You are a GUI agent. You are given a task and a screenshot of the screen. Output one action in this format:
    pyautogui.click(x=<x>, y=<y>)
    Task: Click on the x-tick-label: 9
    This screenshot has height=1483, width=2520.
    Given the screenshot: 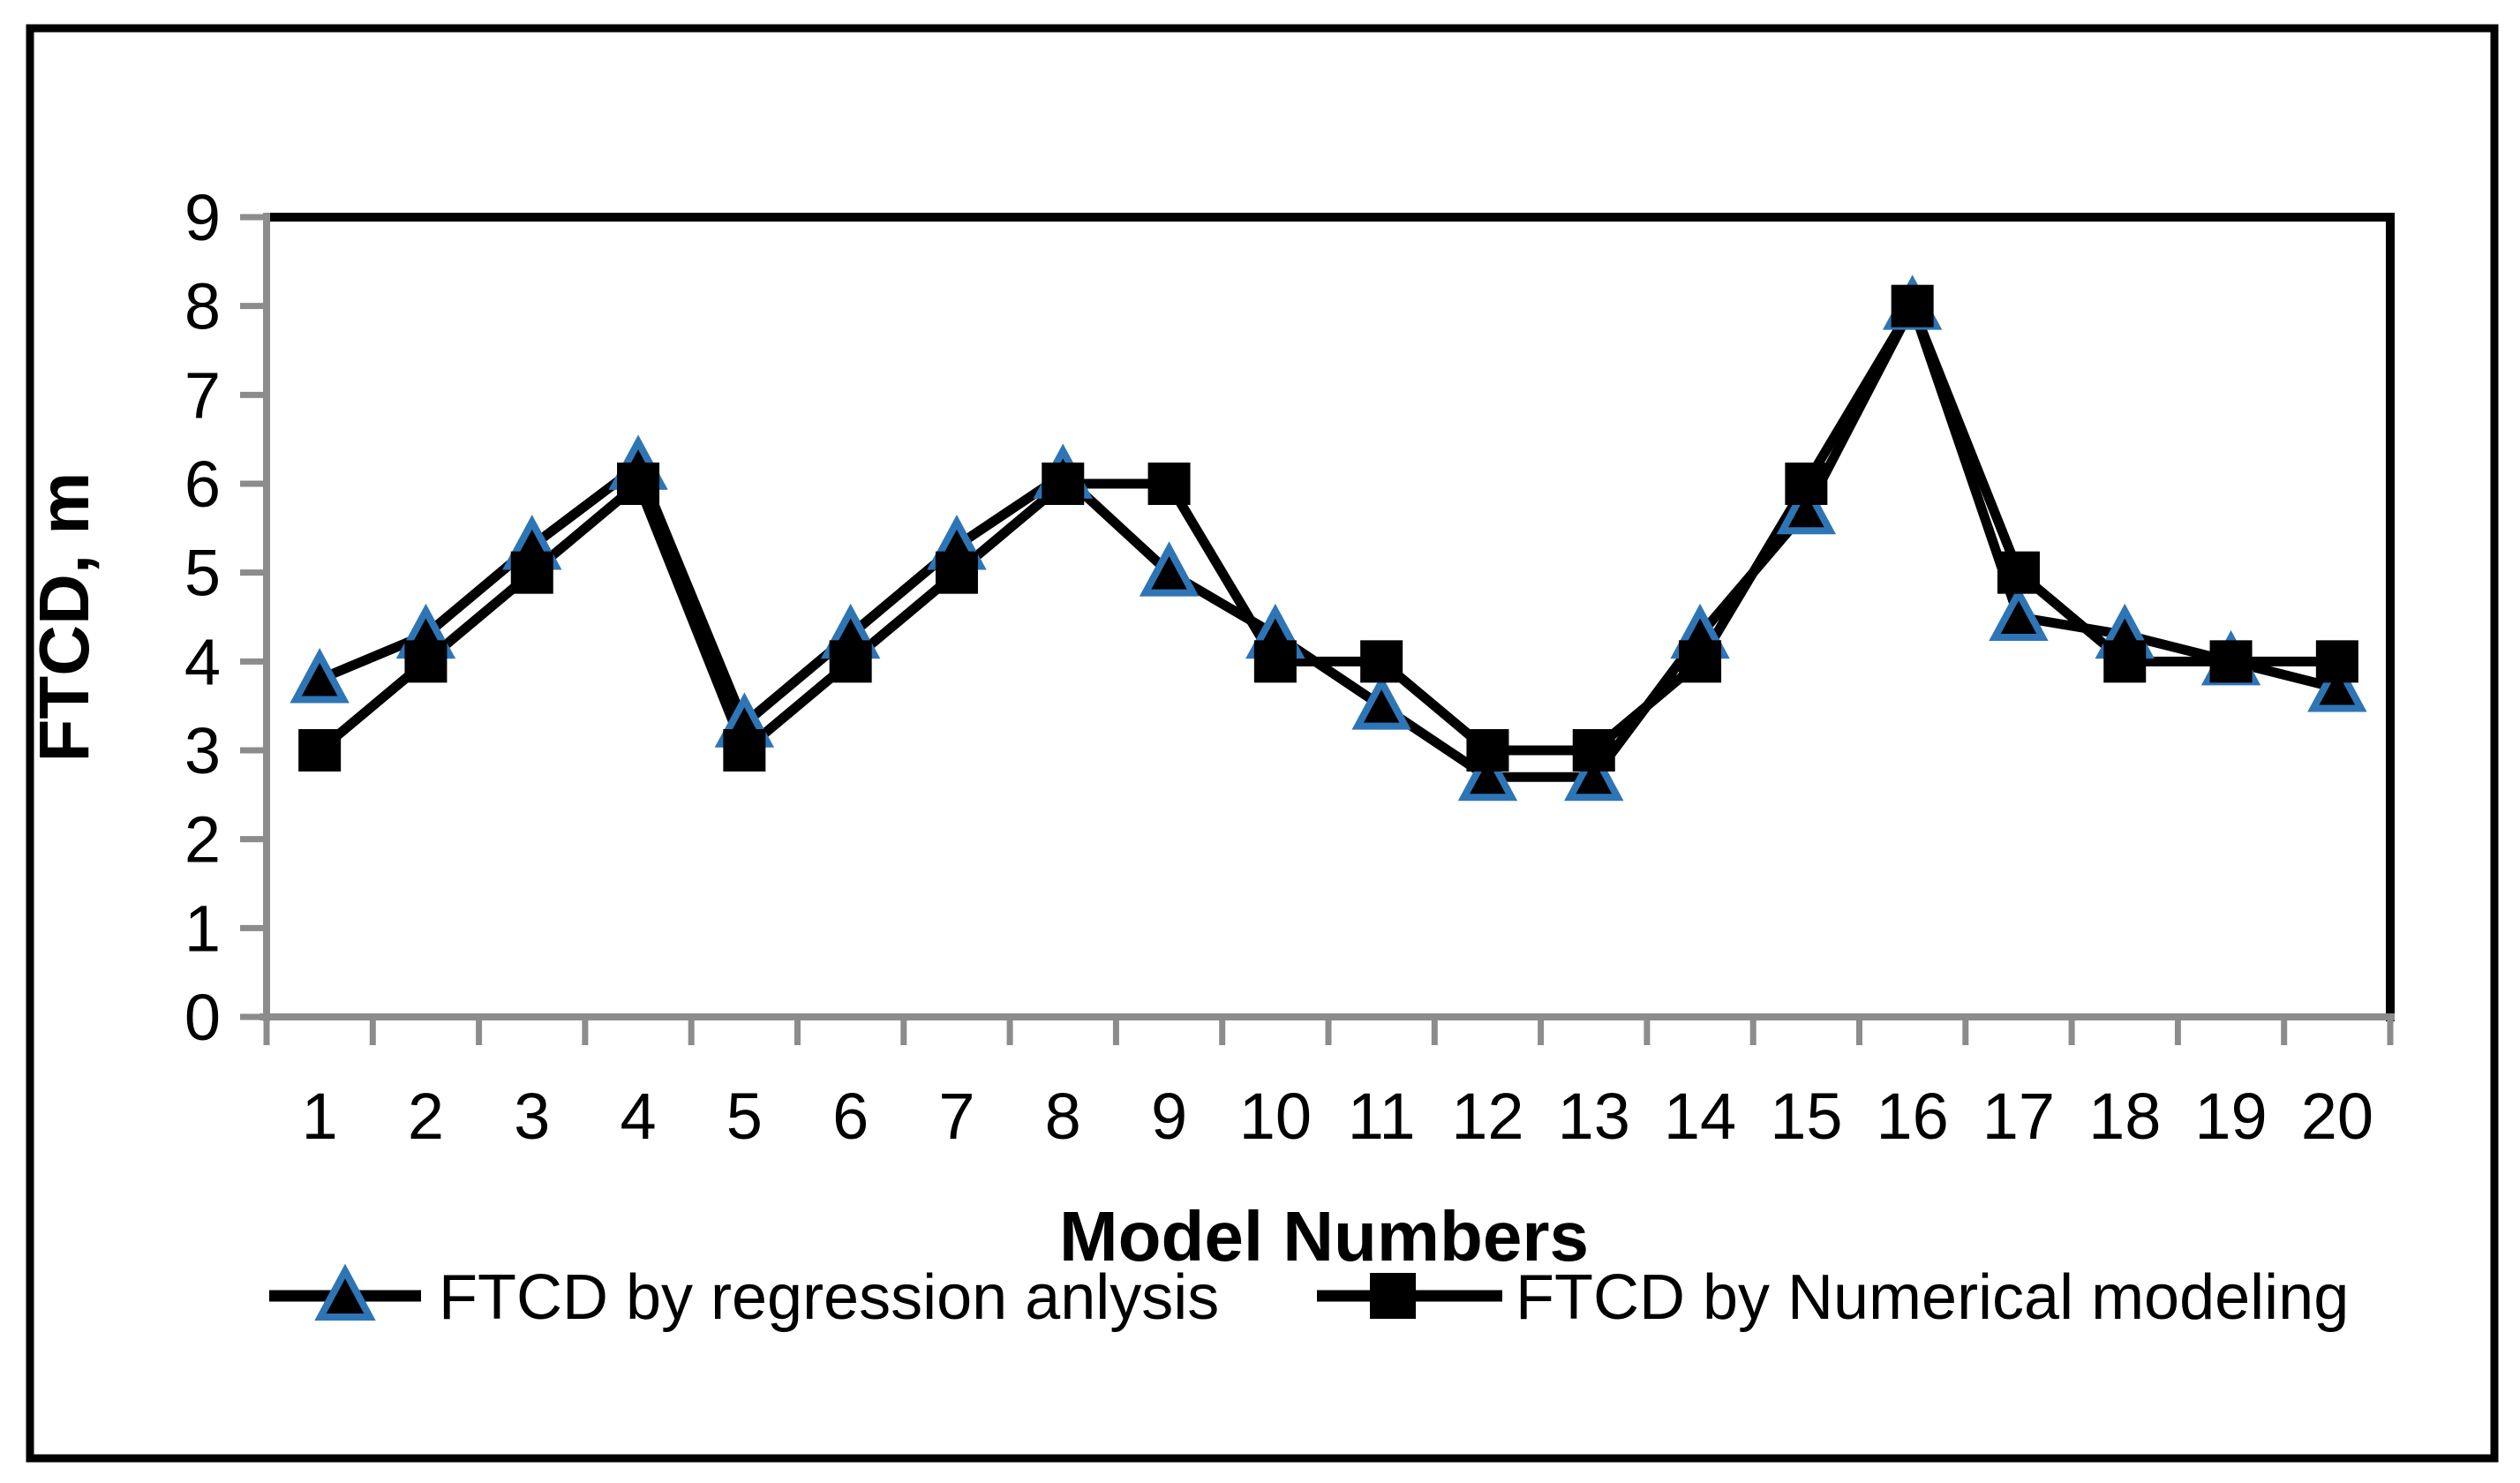 What is the action you would take?
    pyautogui.click(x=1169, y=1116)
    